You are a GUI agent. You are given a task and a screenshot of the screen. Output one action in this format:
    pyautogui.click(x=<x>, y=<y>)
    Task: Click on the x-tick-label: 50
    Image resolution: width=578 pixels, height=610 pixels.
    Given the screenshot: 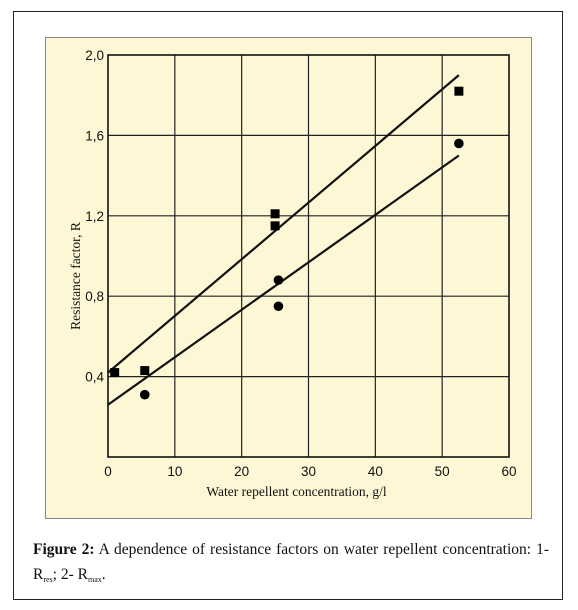 What is the action you would take?
    pyautogui.click(x=442, y=471)
    